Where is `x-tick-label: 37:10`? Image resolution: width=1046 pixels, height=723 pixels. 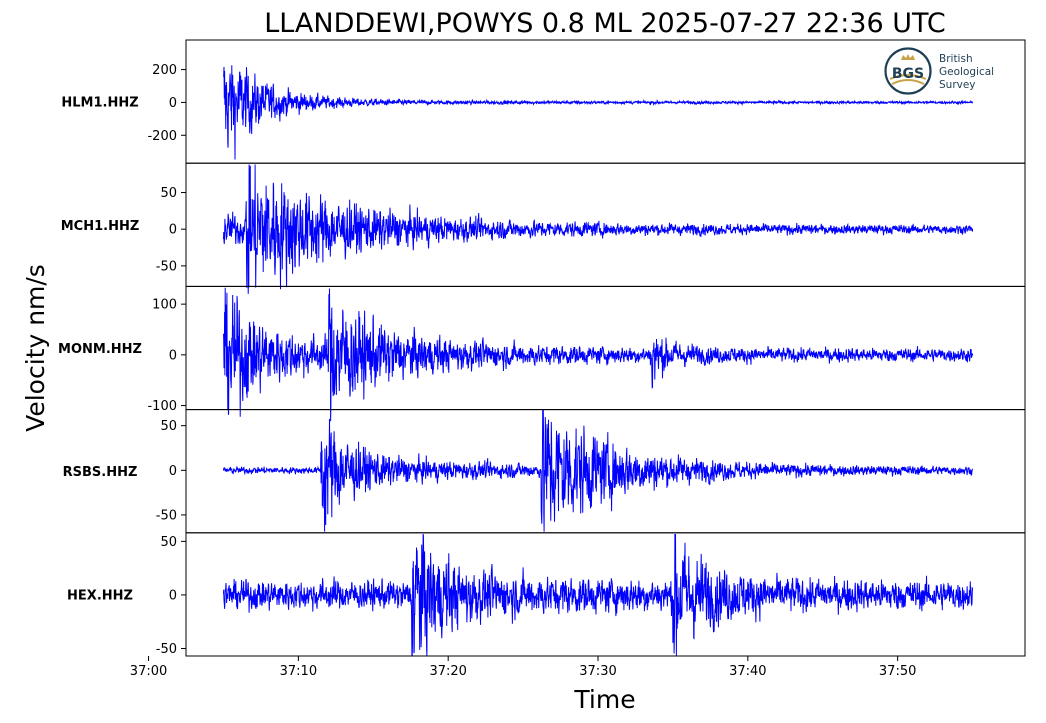
x-tick-label: 37:10 is located at coordinates (298, 671).